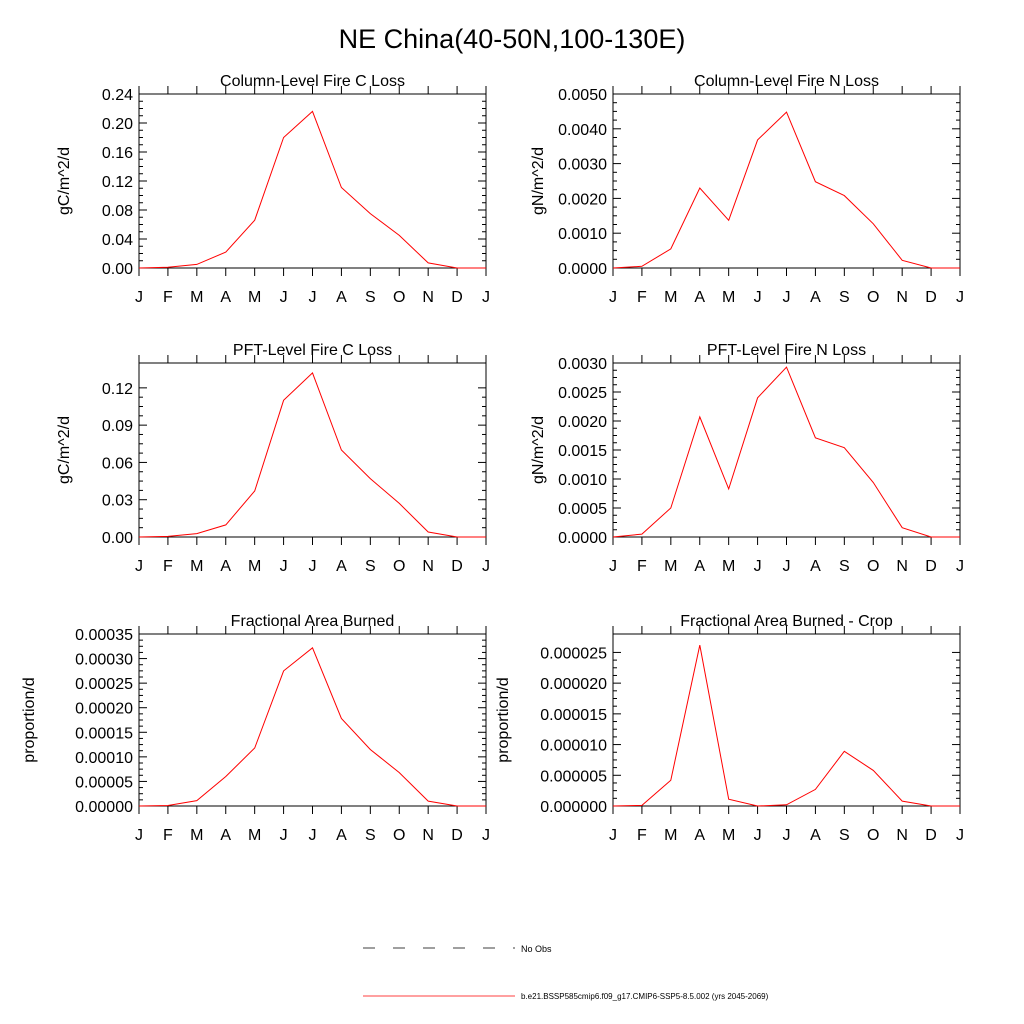 The height and width of the screenshot is (1024, 1024). What do you see at coordinates (536, 949) in the screenshot?
I see `legend-obs-label: No Obs` at bounding box center [536, 949].